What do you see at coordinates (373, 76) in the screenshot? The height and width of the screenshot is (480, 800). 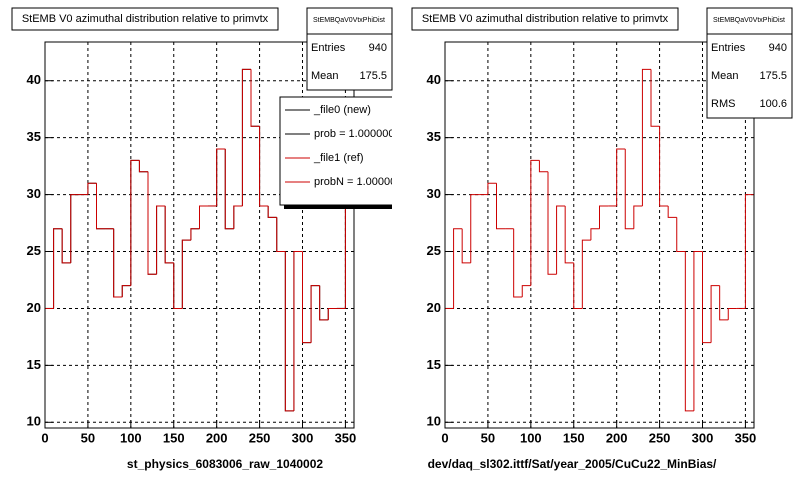 I see `stats-value: 175.5` at bounding box center [373, 76].